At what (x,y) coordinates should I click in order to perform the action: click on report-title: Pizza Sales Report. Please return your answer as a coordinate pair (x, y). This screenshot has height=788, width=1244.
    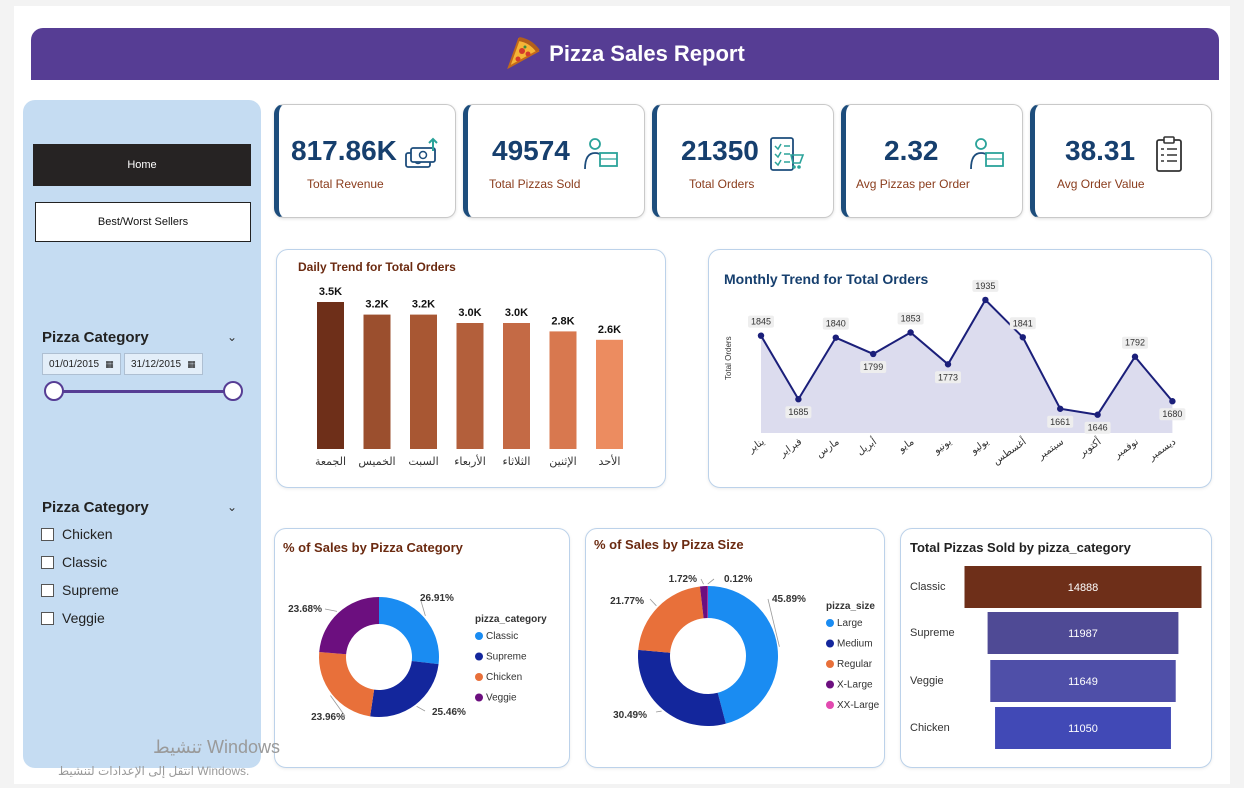
    Looking at the image, I should click on (647, 53).